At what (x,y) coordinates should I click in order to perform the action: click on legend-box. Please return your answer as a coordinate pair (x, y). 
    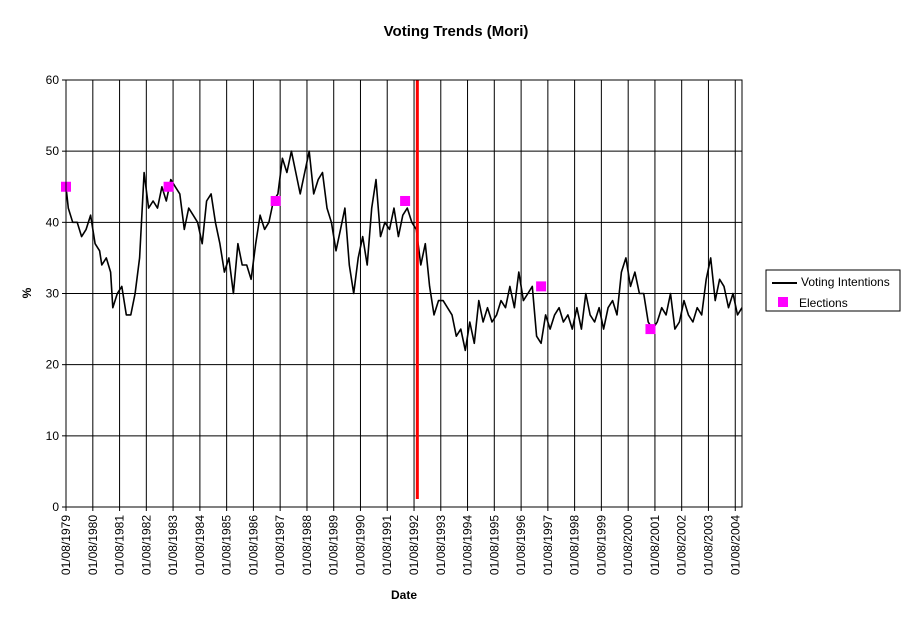
    Looking at the image, I should click on (833, 290).